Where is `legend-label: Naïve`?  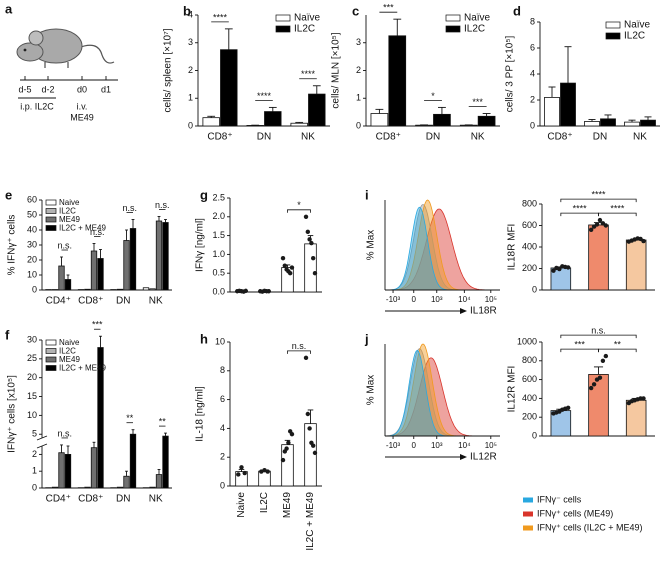 legend-label: Naïve is located at coordinates (477, 18).